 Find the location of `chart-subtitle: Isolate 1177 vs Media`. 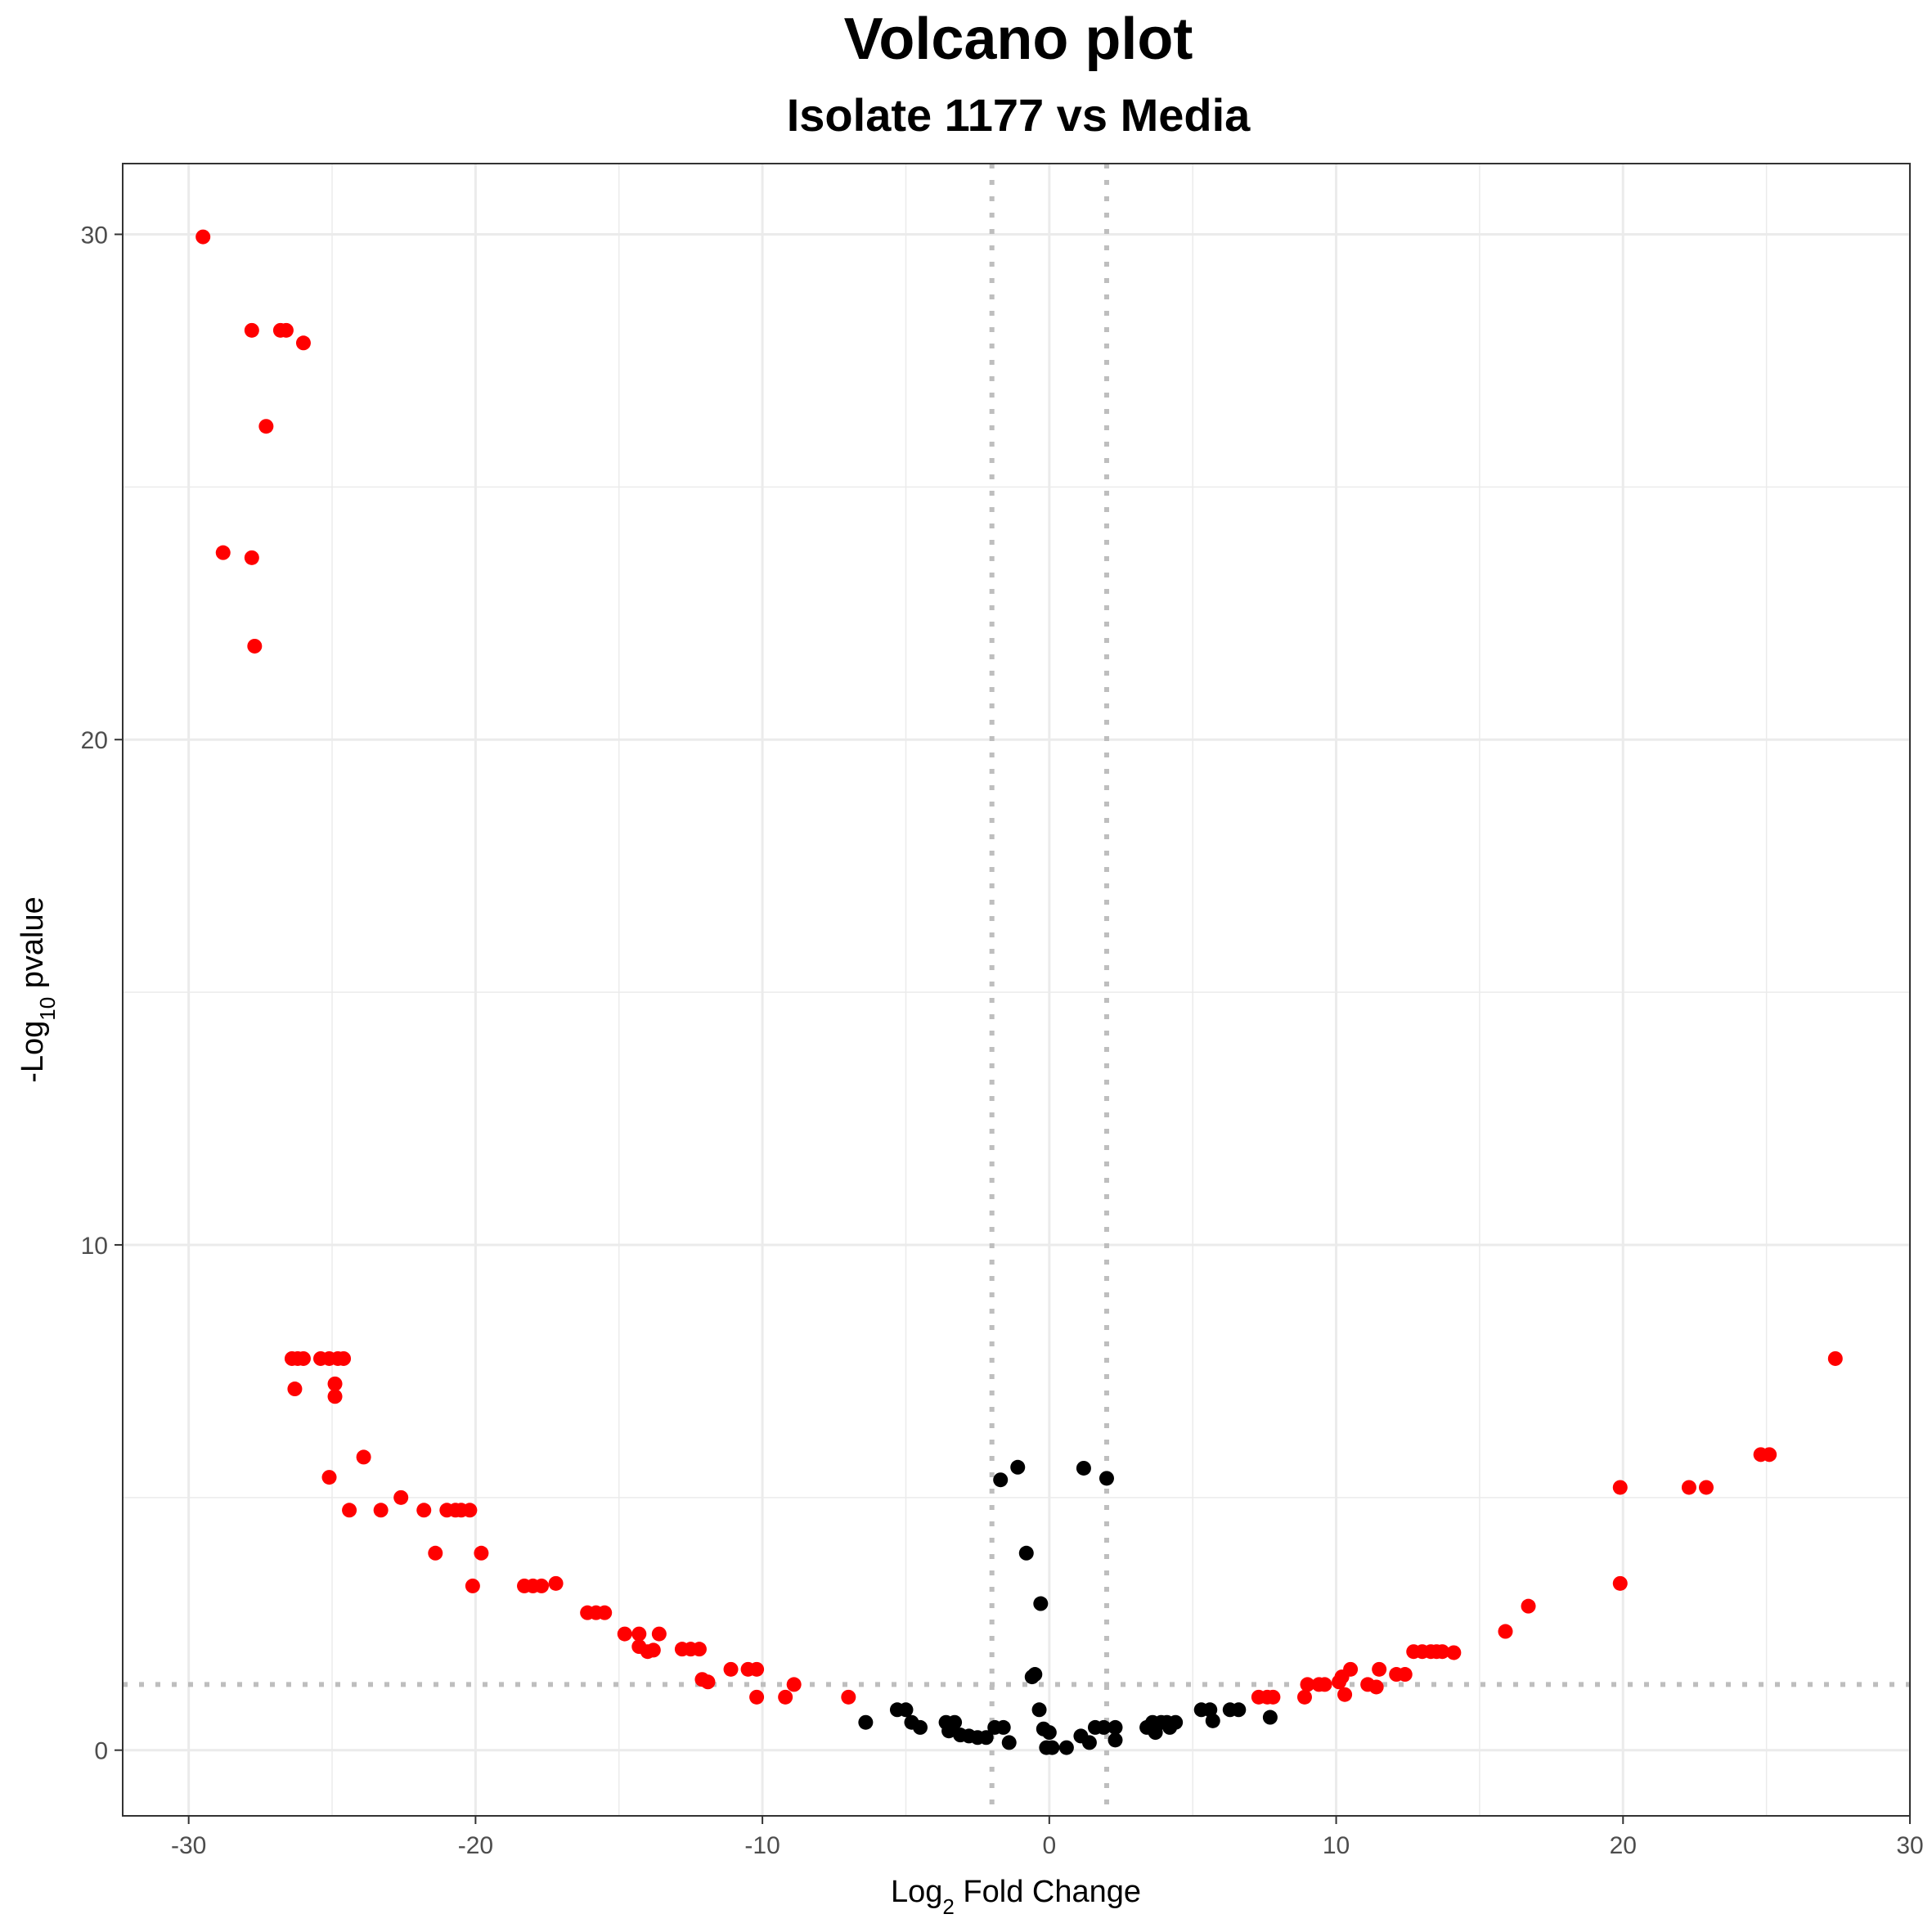

chart-subtitle: Isolate 1177 vs Media is located at coordinates (1019, 115).